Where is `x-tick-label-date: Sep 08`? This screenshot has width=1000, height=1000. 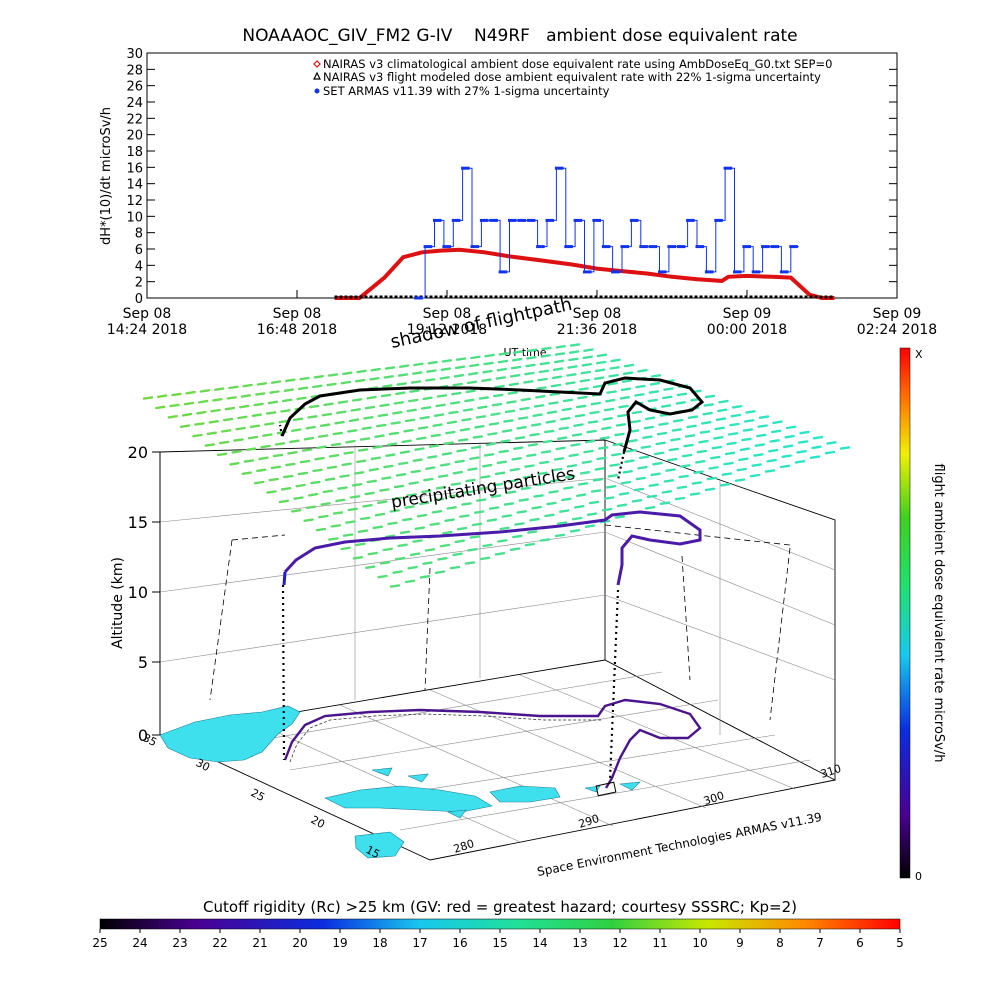 x-tick-label-date: Sep 08 is located at coordinates (597, 314).